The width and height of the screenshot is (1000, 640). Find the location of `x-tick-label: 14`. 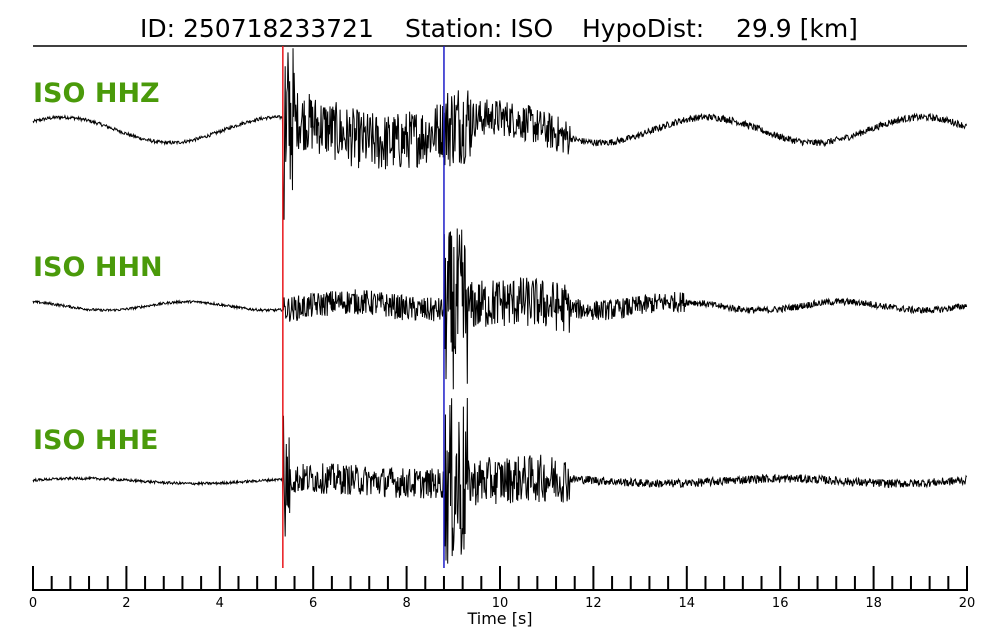

x-tick-label: 14 is located at coordinates (687, 603).